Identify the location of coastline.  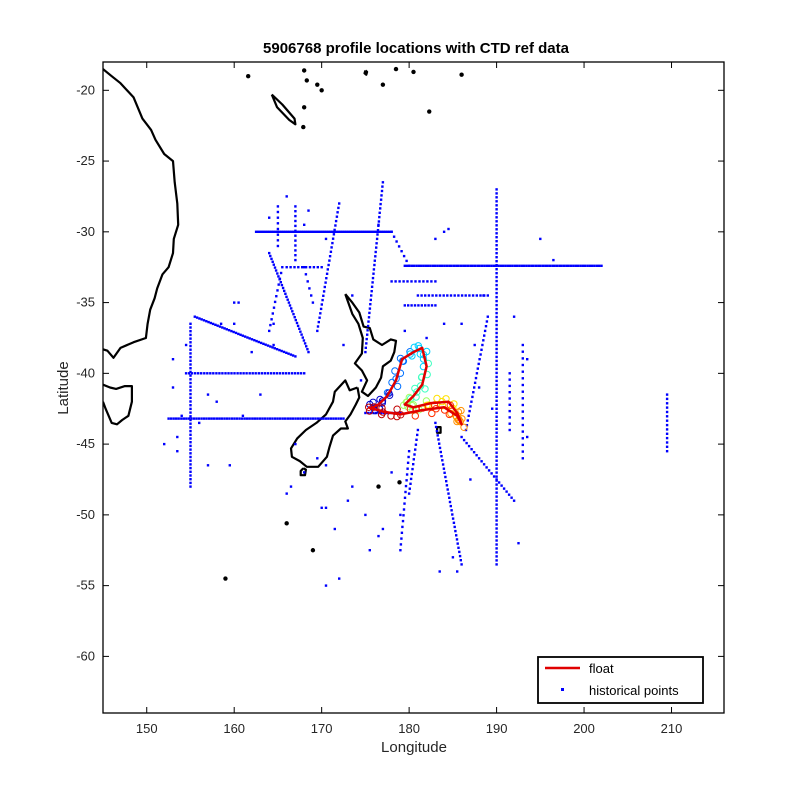
(118, 404).